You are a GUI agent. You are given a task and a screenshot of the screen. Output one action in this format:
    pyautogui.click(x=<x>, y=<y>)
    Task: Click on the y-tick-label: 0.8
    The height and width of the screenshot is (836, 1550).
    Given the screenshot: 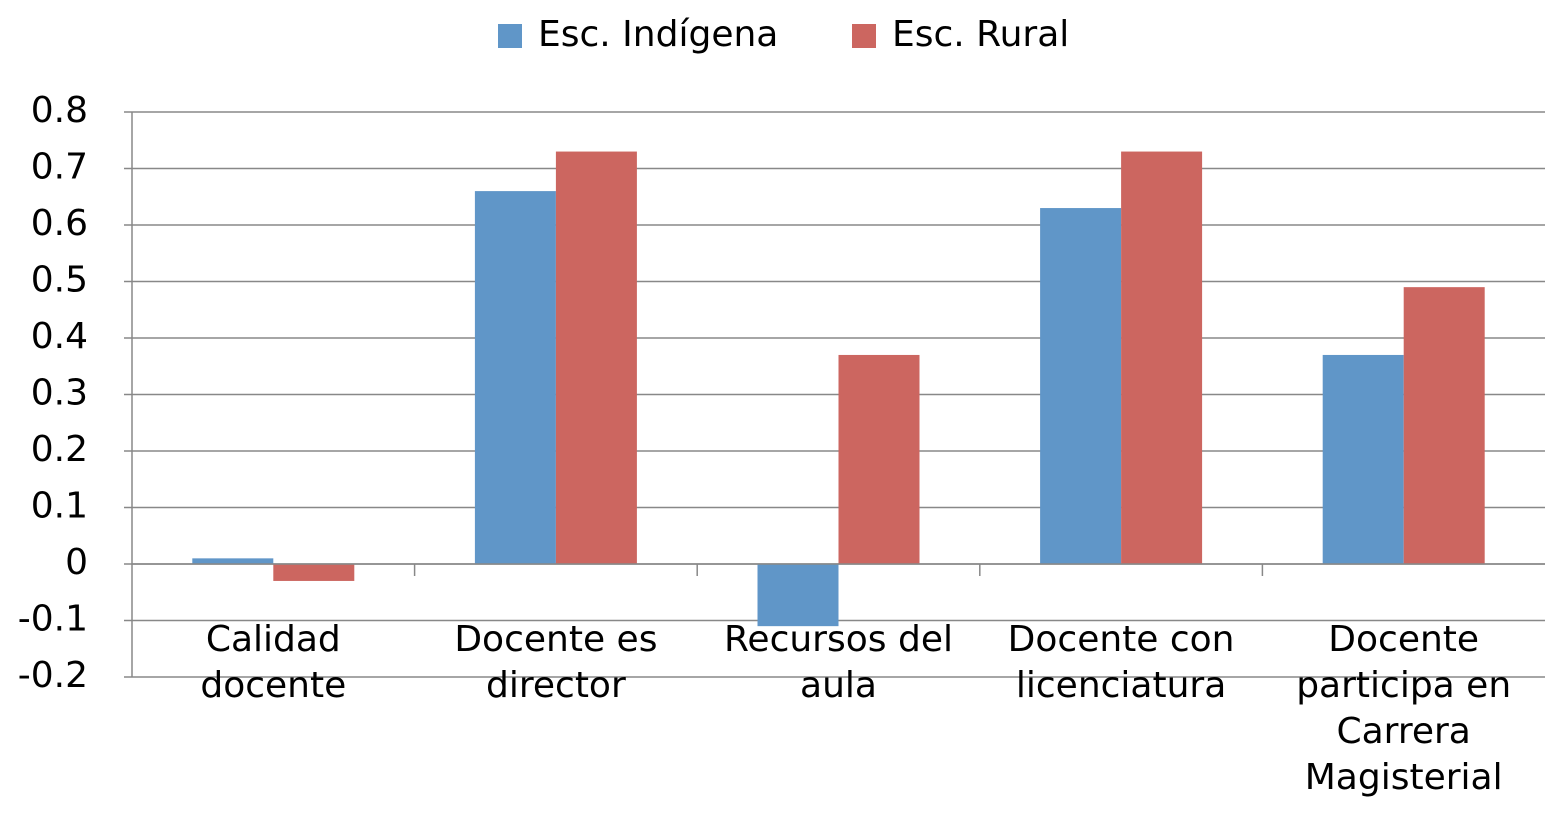 What is the action you would take?
    pyautogui.click(x=59, y=110)
    